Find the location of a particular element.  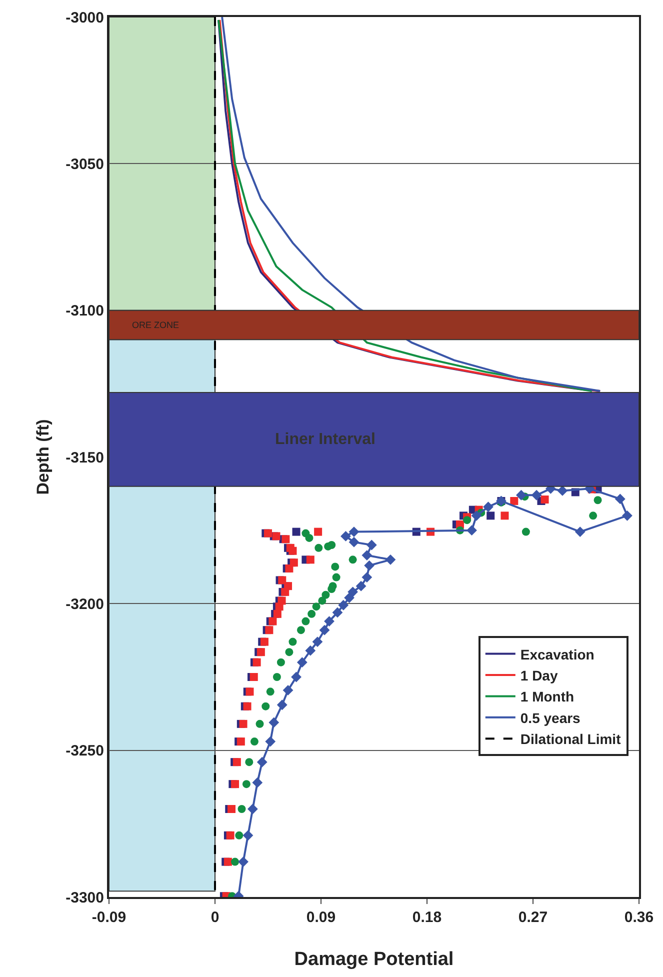

y-axis-title: Depth (ft) is located at coordinates (43, 457).